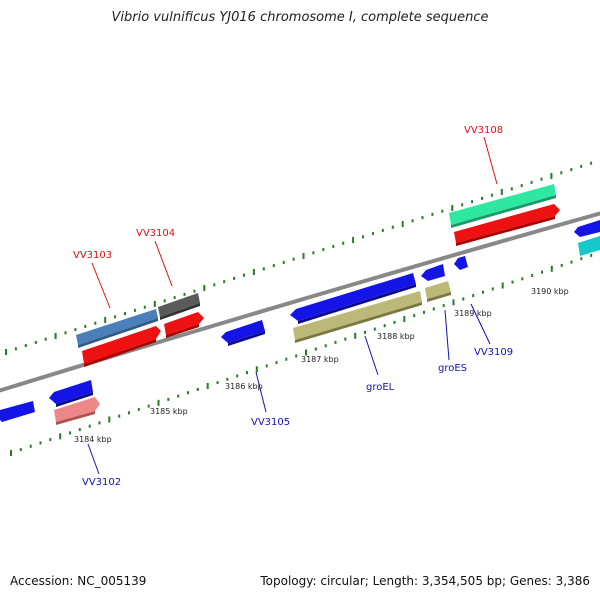  Describe the element at coordinates (169, 411) in the screenshot. I see `scale-label: 3185 kbp` at that location.